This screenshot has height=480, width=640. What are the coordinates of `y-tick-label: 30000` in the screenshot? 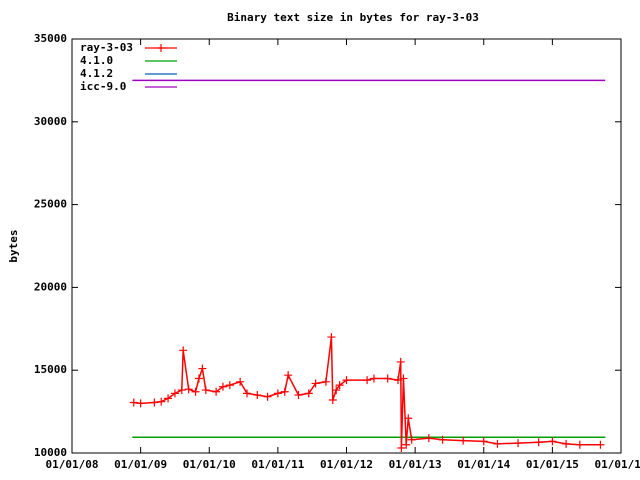 It's located at (50, 121).